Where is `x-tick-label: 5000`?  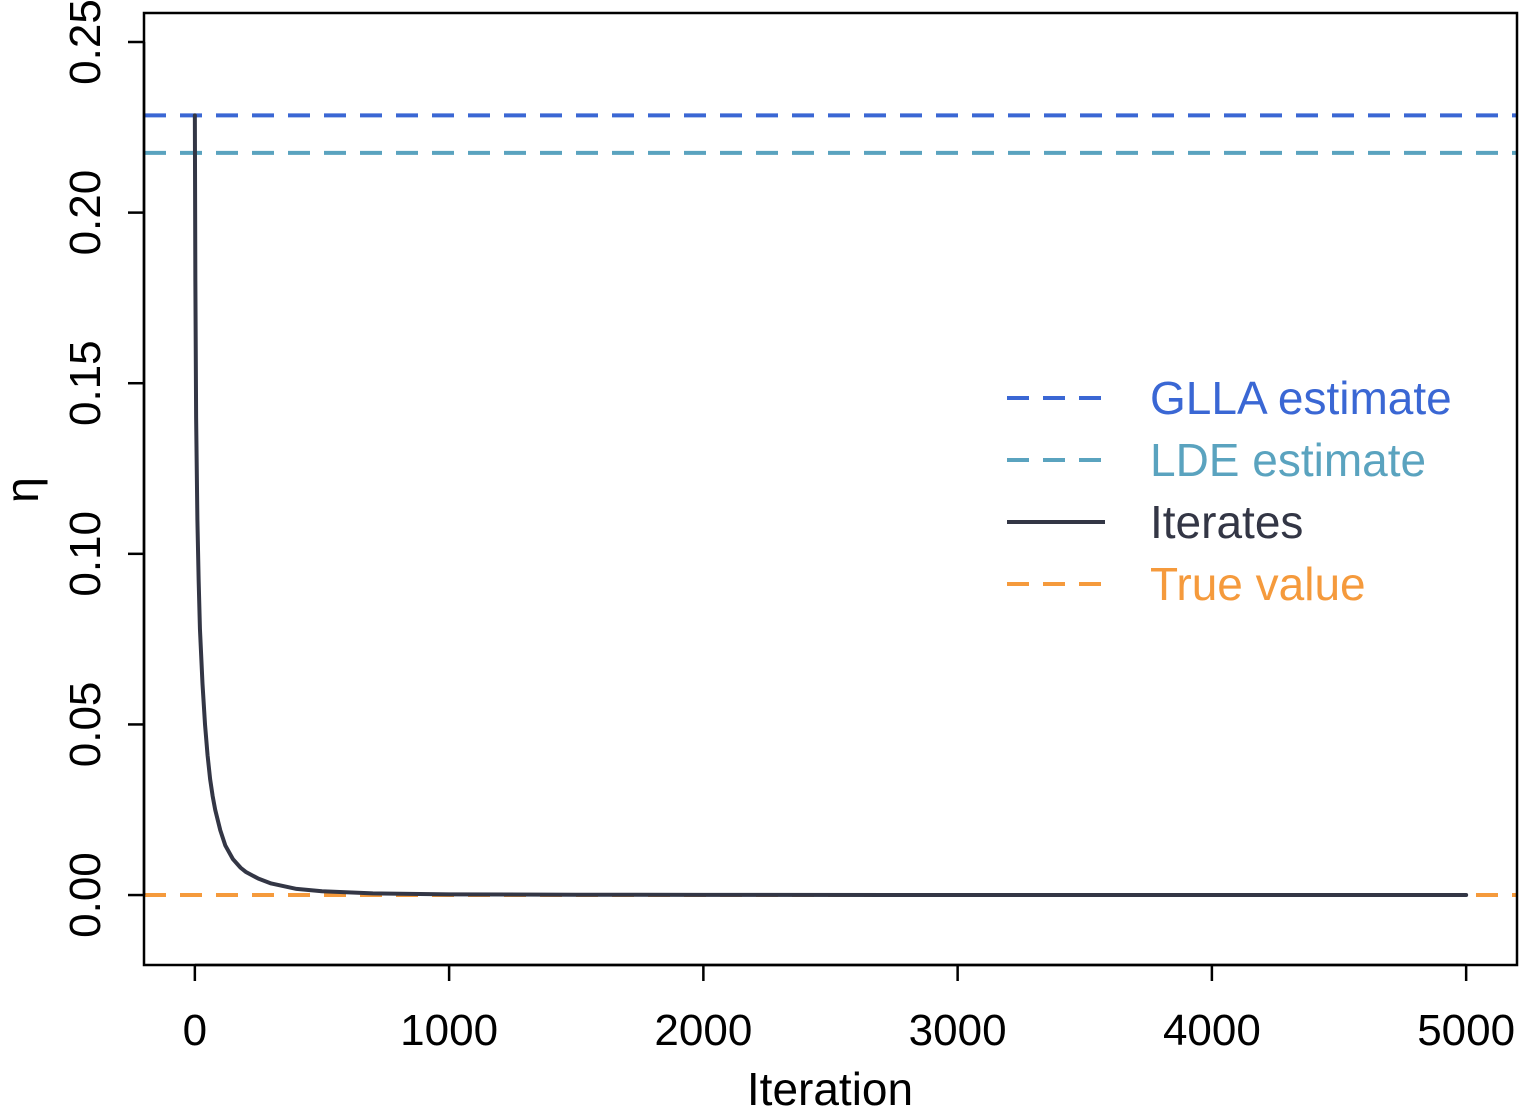
x-tick-label: 5000 is located at coordinates (1466, 1030).